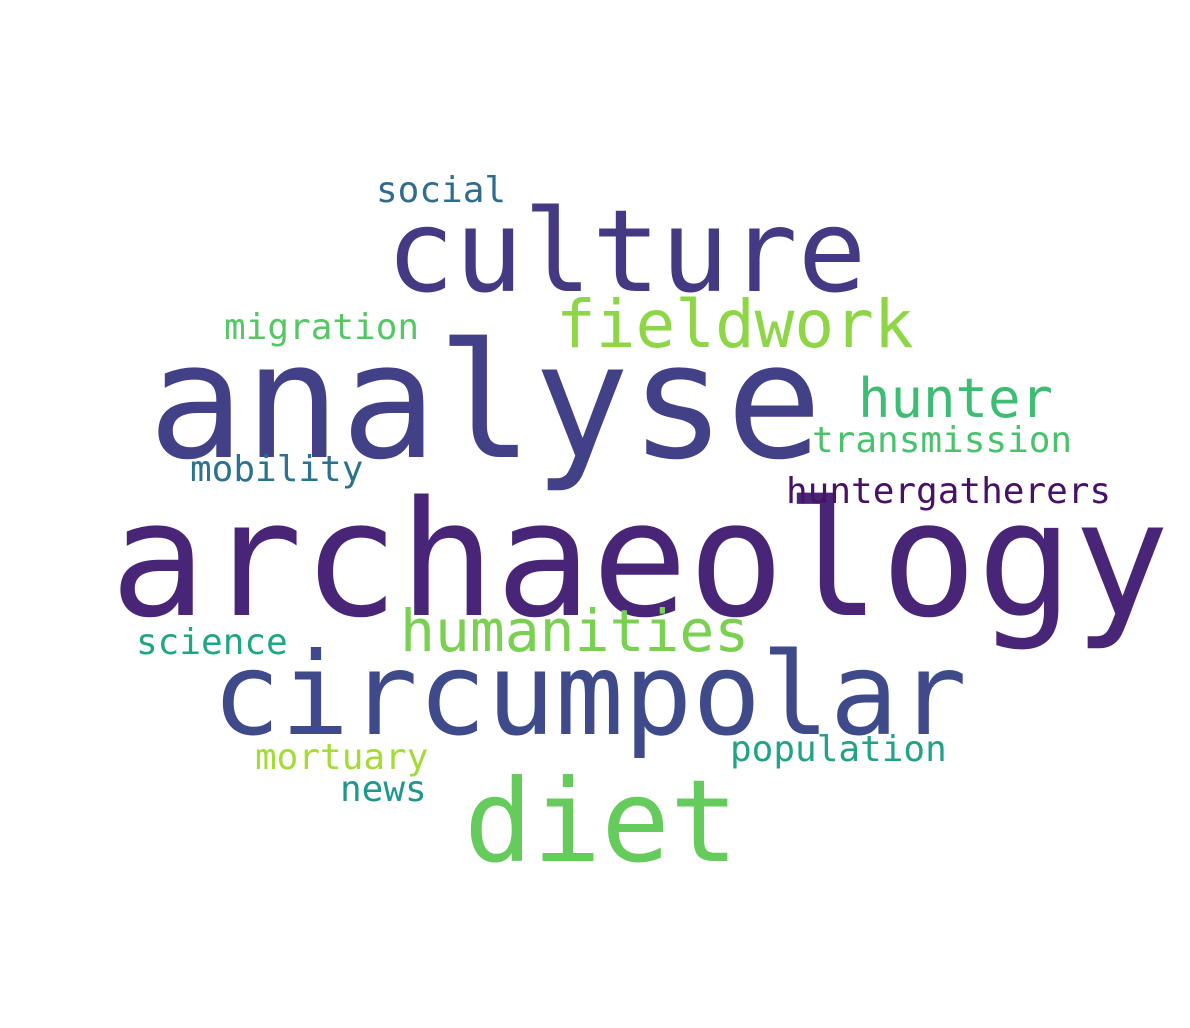 This screenshot has height=1028, width=1190. I want to click on word-diet: diet, so click(601, 821).